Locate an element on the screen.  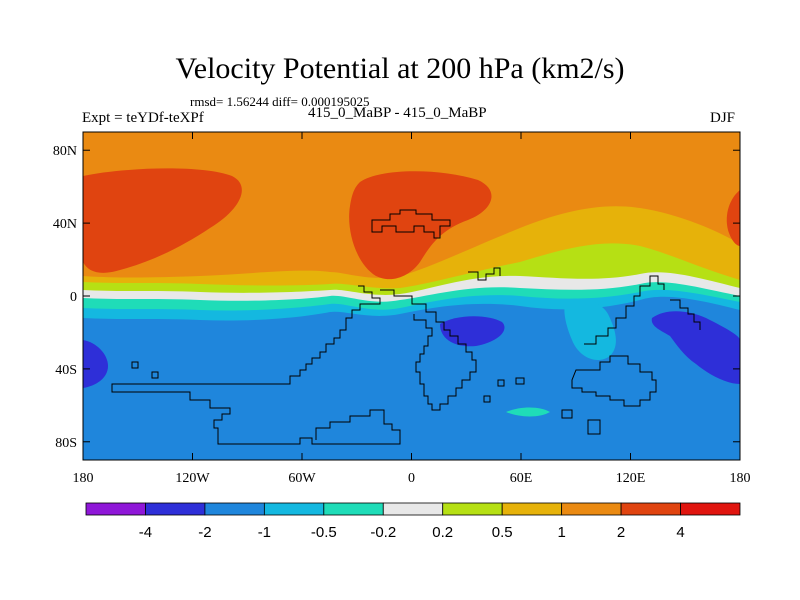
coastline-pacific is located at coordinates (685, 314).